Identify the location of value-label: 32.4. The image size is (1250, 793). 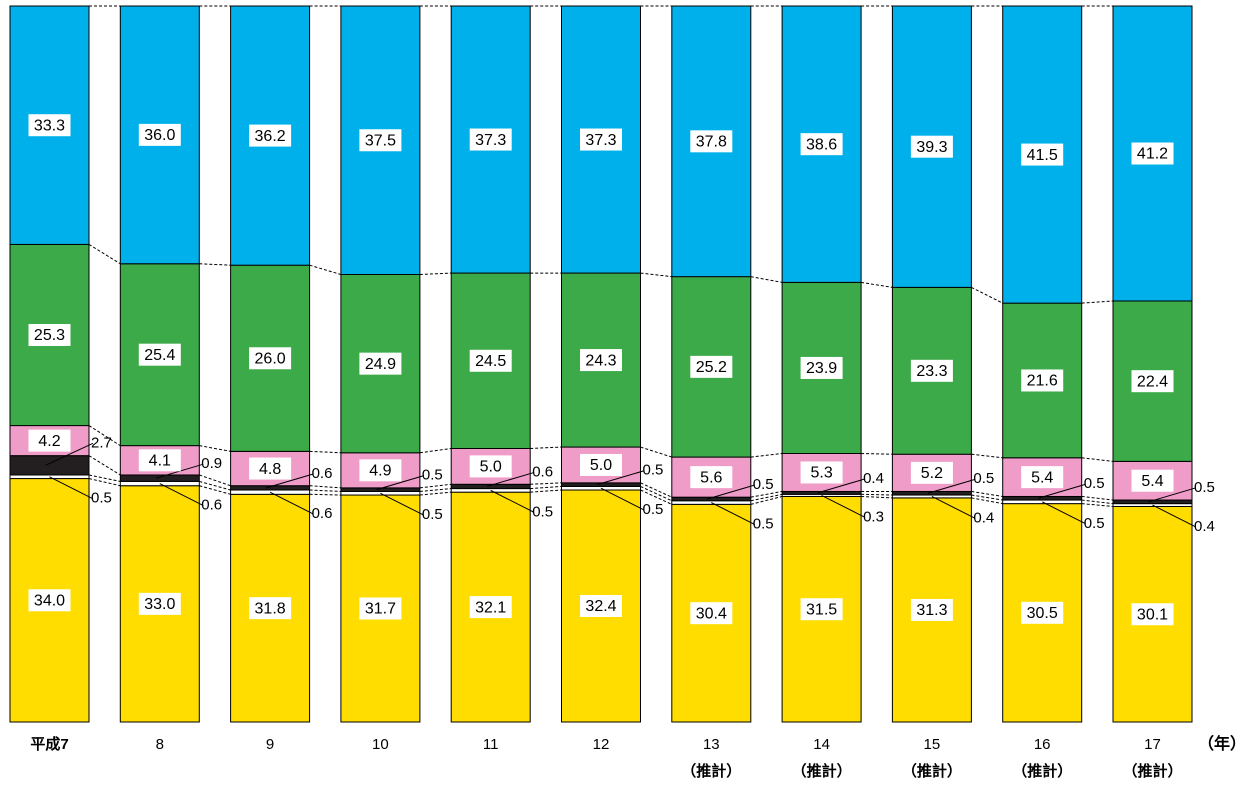
(600, 606).